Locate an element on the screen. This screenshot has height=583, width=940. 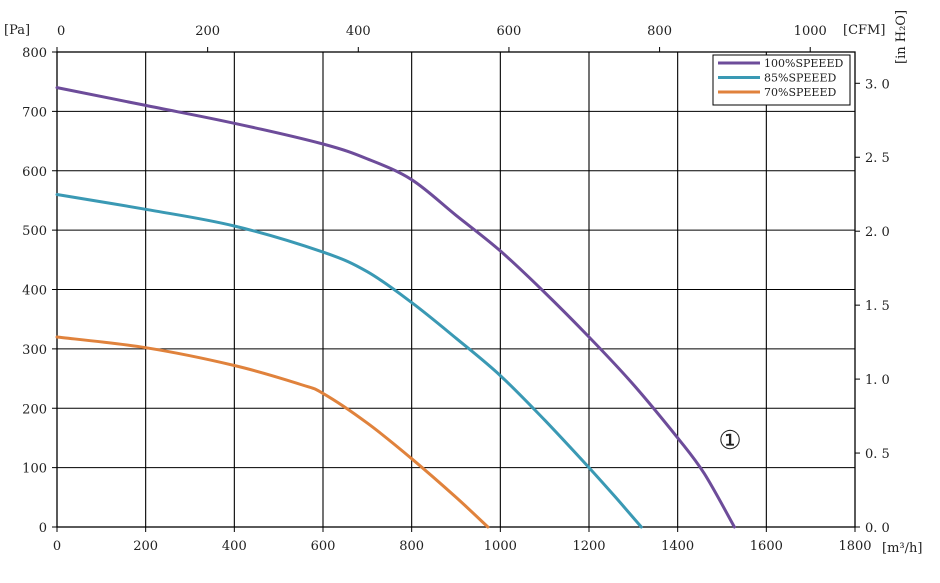
x-tick-label: 600 is located at coordinates (323, 546).